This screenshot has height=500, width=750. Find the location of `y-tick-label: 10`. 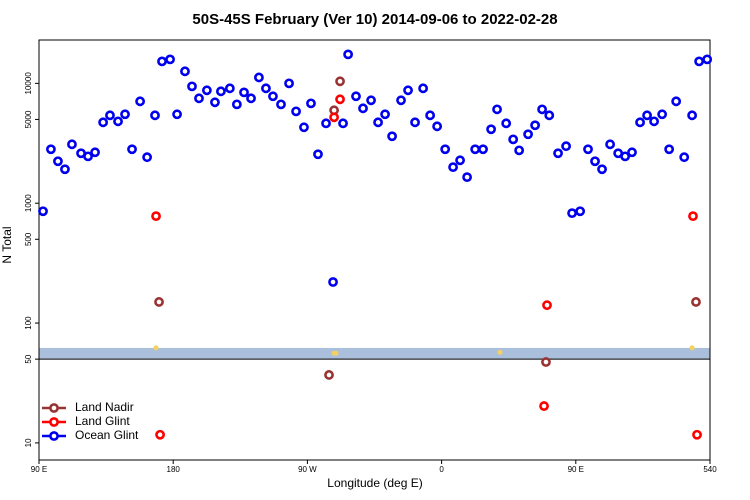

y-tick-label: 10 is located at coordinates (28, 442).